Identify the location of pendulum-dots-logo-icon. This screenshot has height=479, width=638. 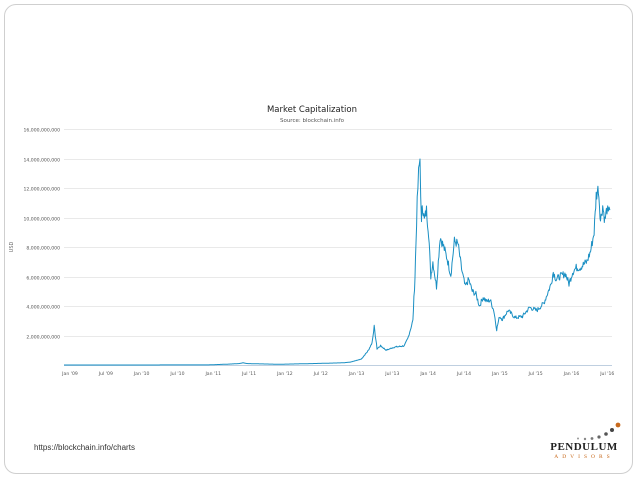
(599, 431).